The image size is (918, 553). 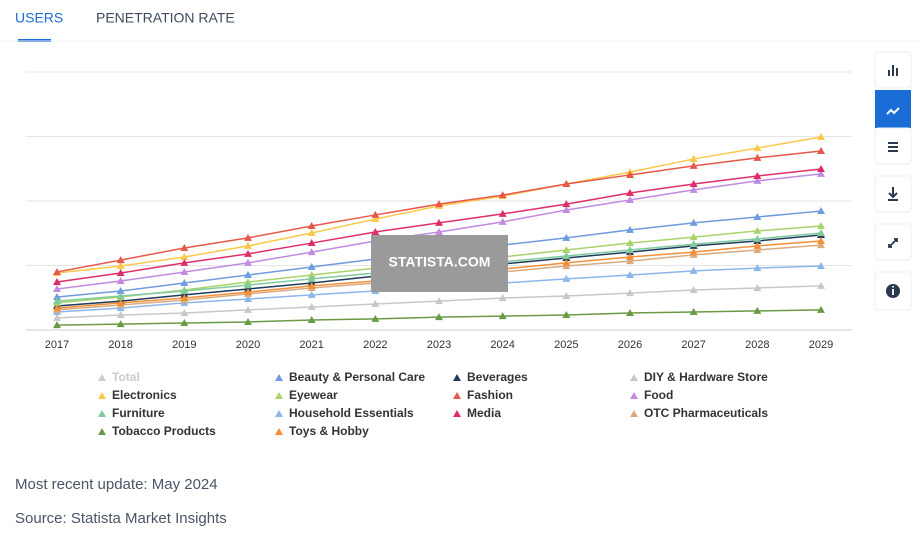 I want to click on x-tick-label: 2029, so click(x=821, y=345).